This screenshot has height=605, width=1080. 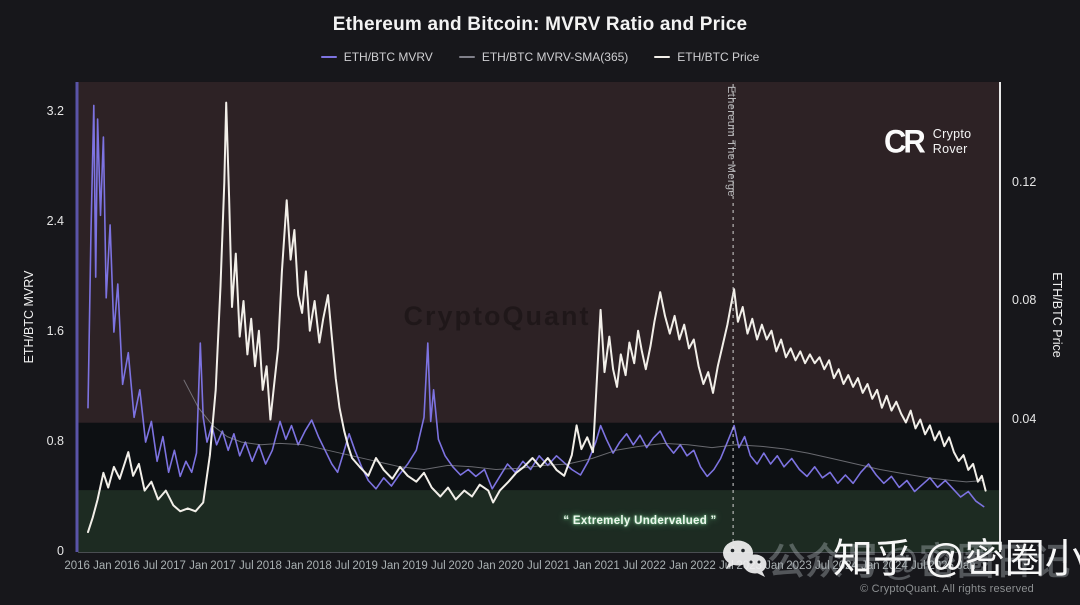 I want to click on right-axis-tick-label: 0.04, so click(x=1024, y=418).